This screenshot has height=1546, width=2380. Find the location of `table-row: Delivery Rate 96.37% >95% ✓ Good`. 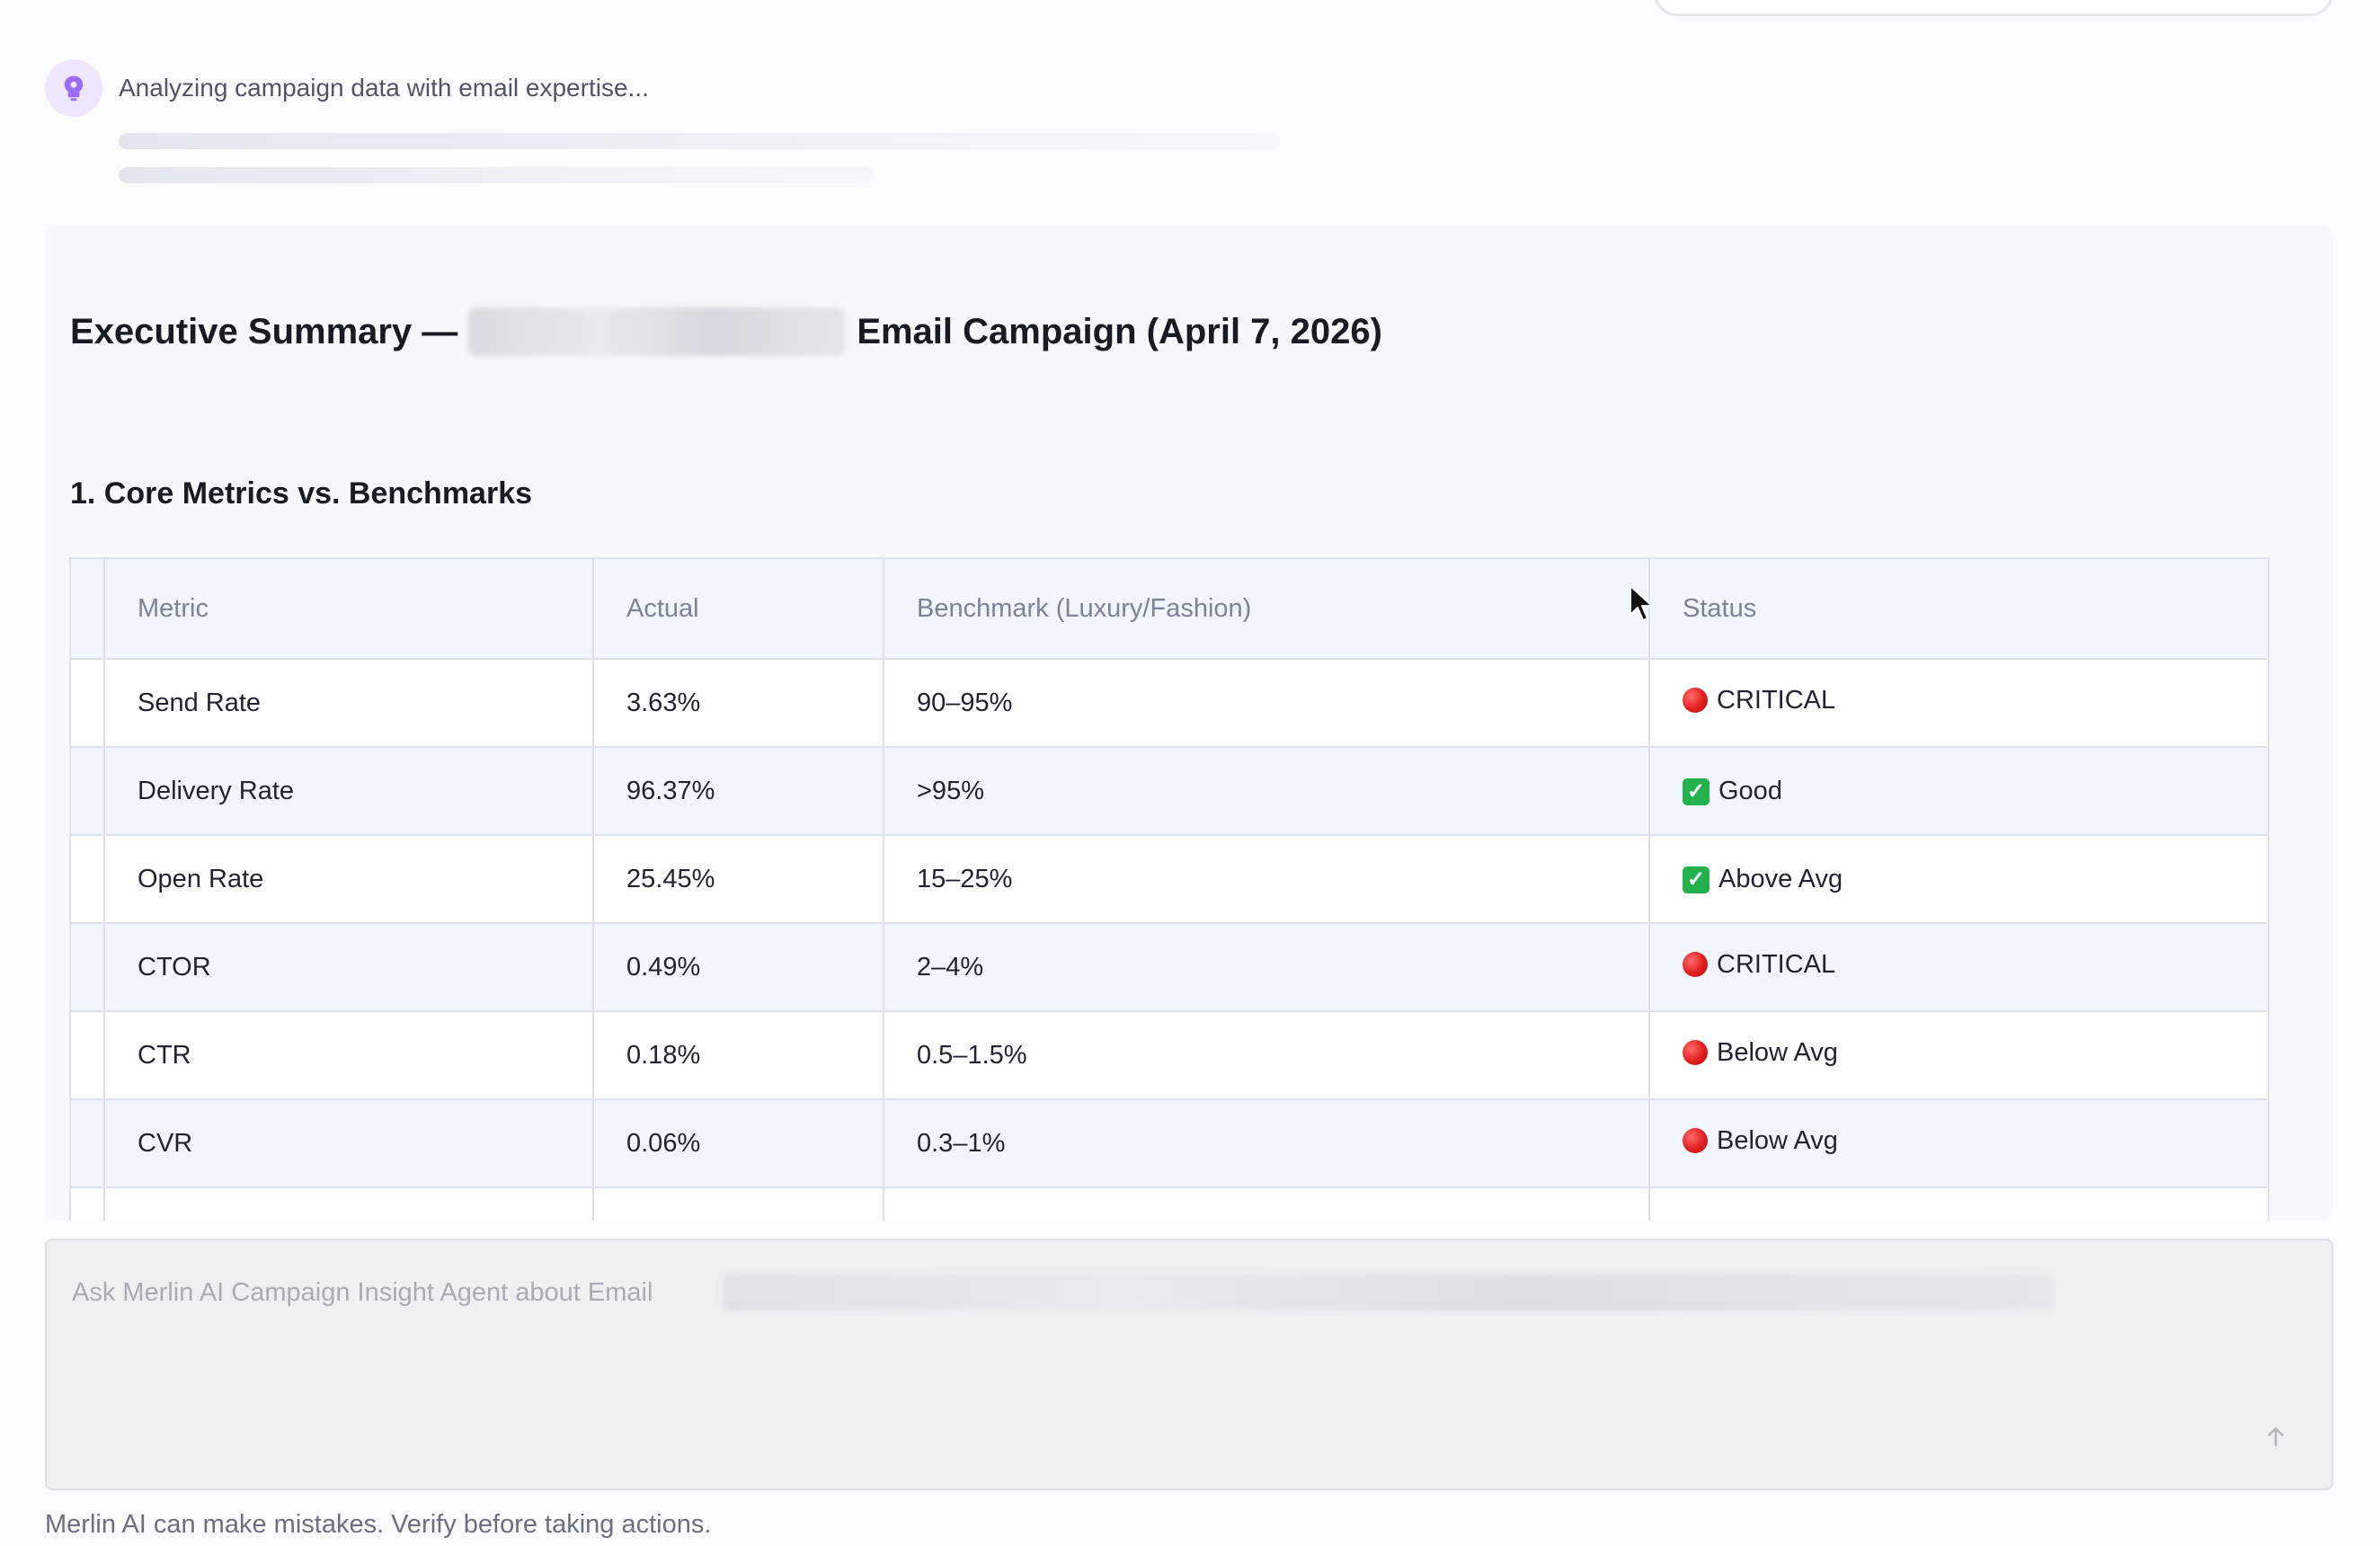

table-row: Delivery Rate 96.37% >95% ✓ Good is located at coordinates (1169, 791).